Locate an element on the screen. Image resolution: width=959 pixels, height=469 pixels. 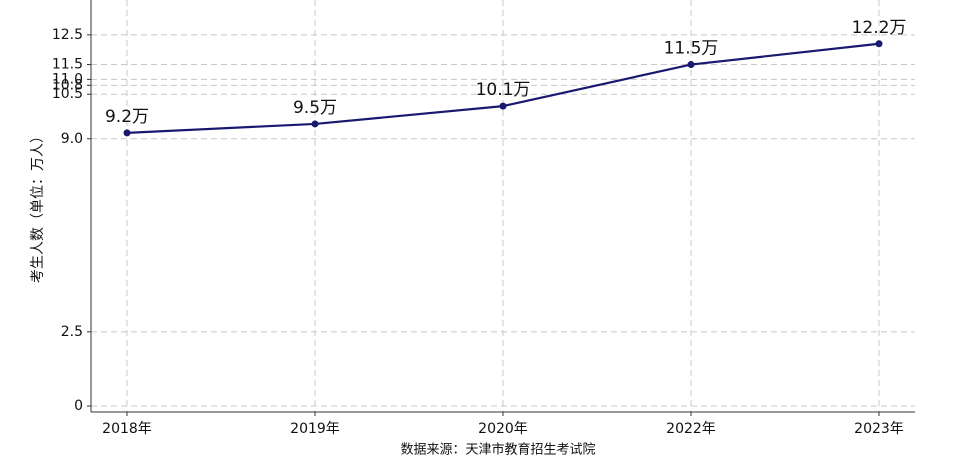
y-axis-label: 考生人数（单位：万人） is located at coordinates (38, 206).